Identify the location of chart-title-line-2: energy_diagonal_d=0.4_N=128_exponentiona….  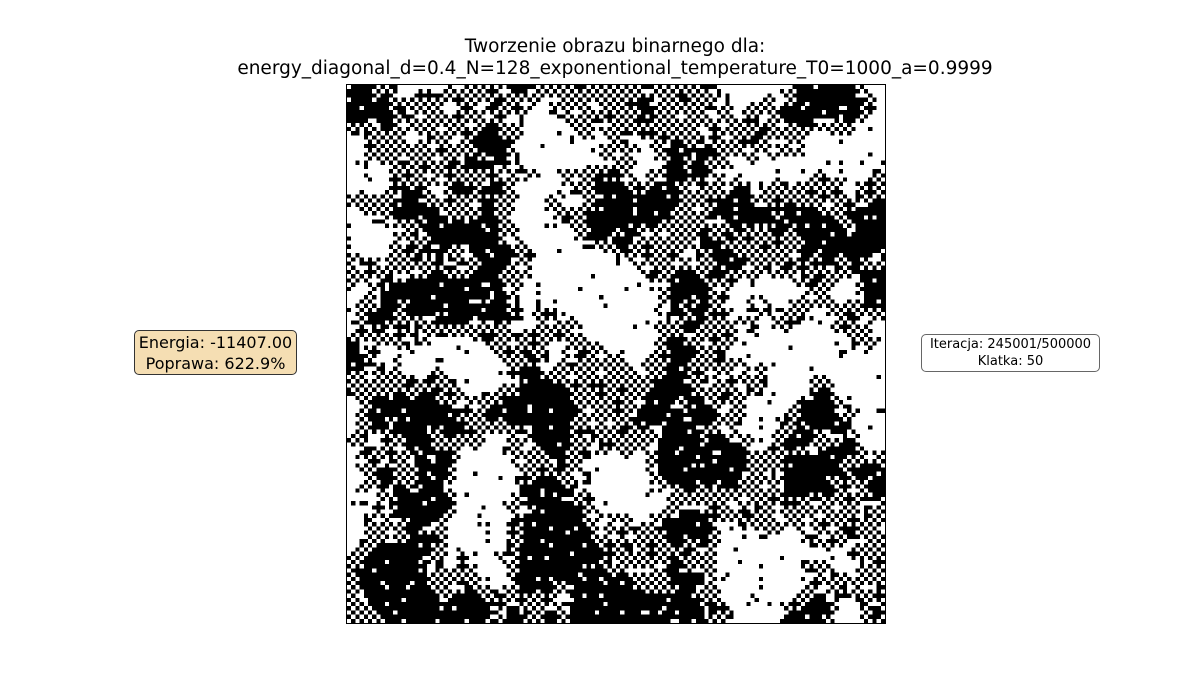
(615, 68).